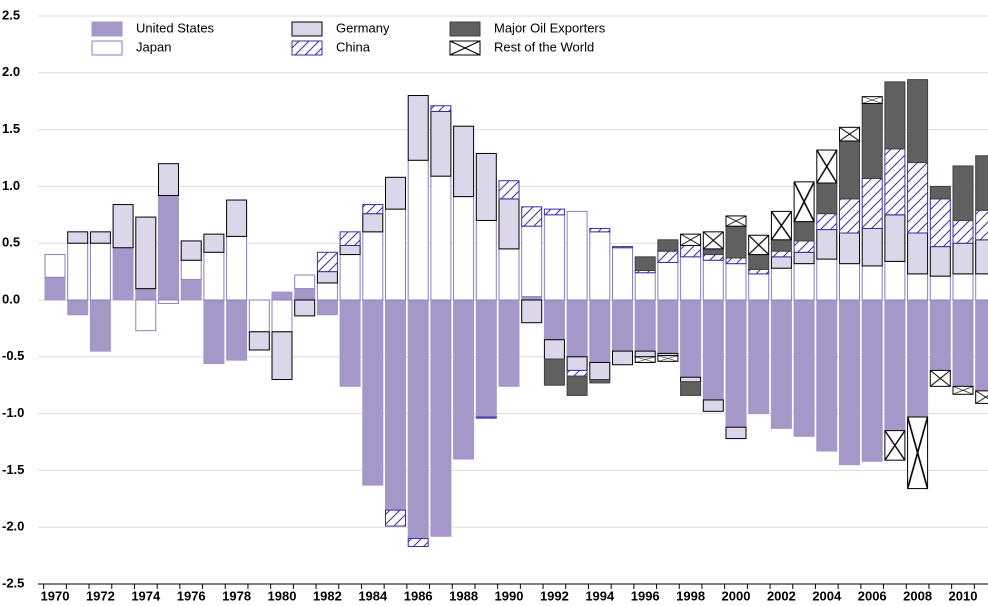 This screenshot has height=606, width=988. What do you see at coordinates (175, 27) in the screenshot?
I see `legend-label: United States` at bounding box center [175, 27].